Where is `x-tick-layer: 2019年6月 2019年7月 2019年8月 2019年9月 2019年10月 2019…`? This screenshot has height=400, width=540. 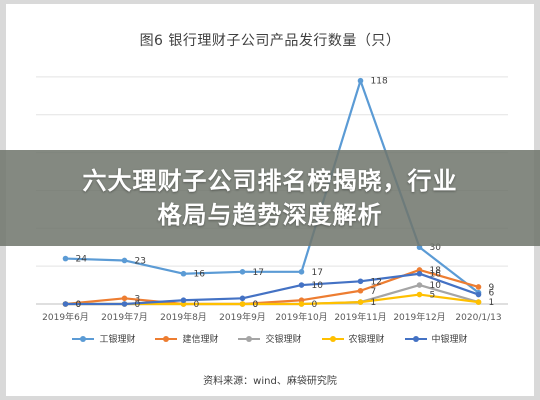
x-tick-layer: 2019年6月 2019年7月 2019年8月 2019年9月 2019年10月 2019… is located at coordinates (271, 317).